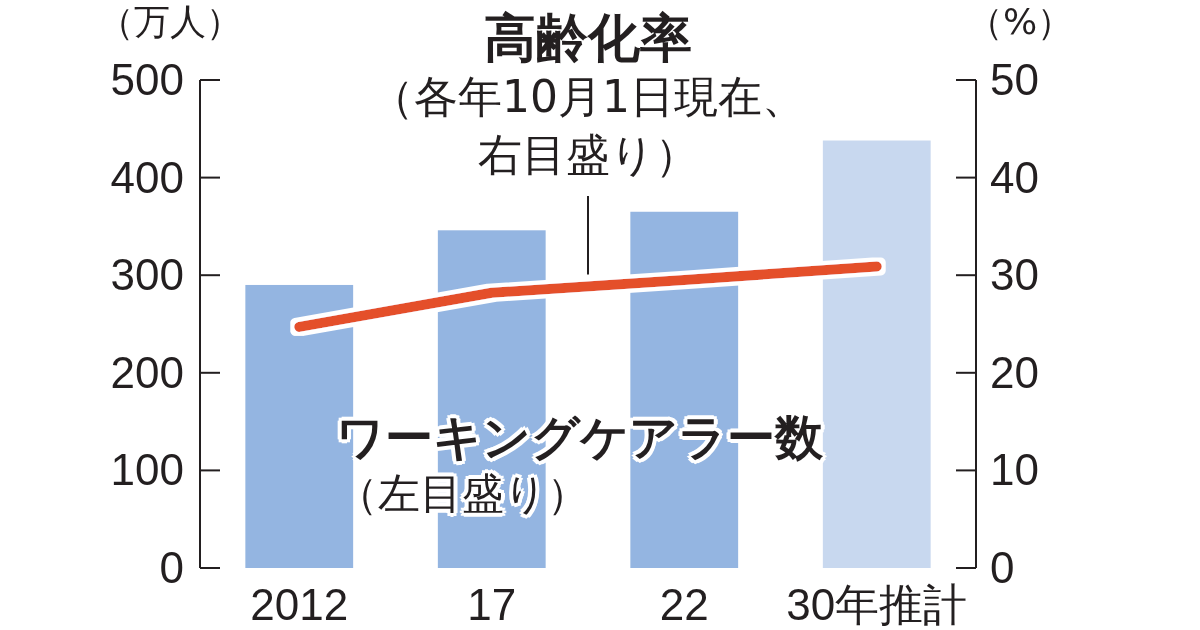  Describe the element at coordinates (1020, 21) in the screenshot. I see `y2-axis-title: （%）` at that location.